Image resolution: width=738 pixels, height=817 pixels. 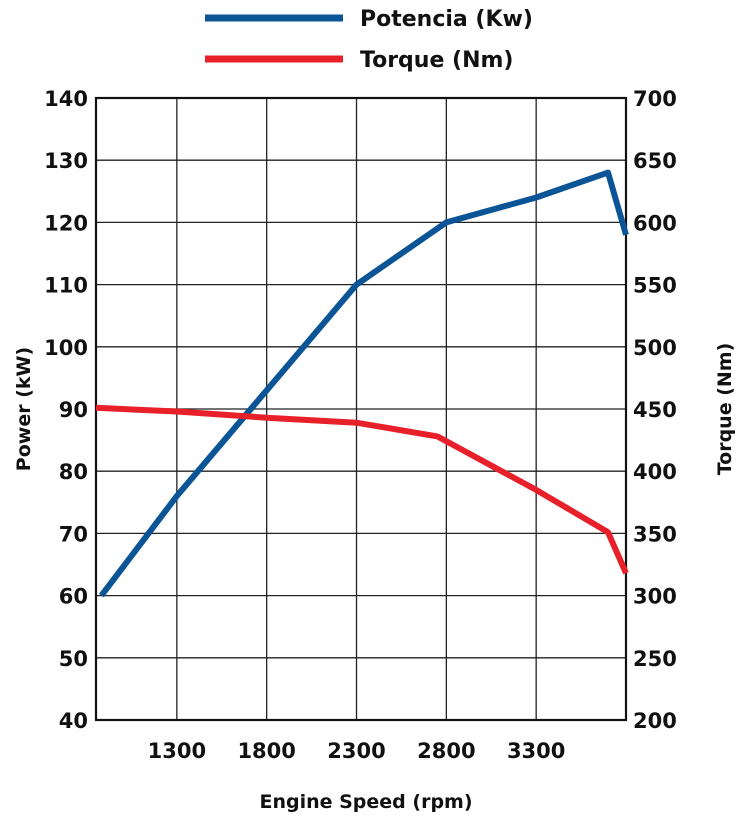 What do you see at coordinates (655, 472) in the screenshot?
I see `y-right-tick-label: 400` at bounding box center [655, 472].